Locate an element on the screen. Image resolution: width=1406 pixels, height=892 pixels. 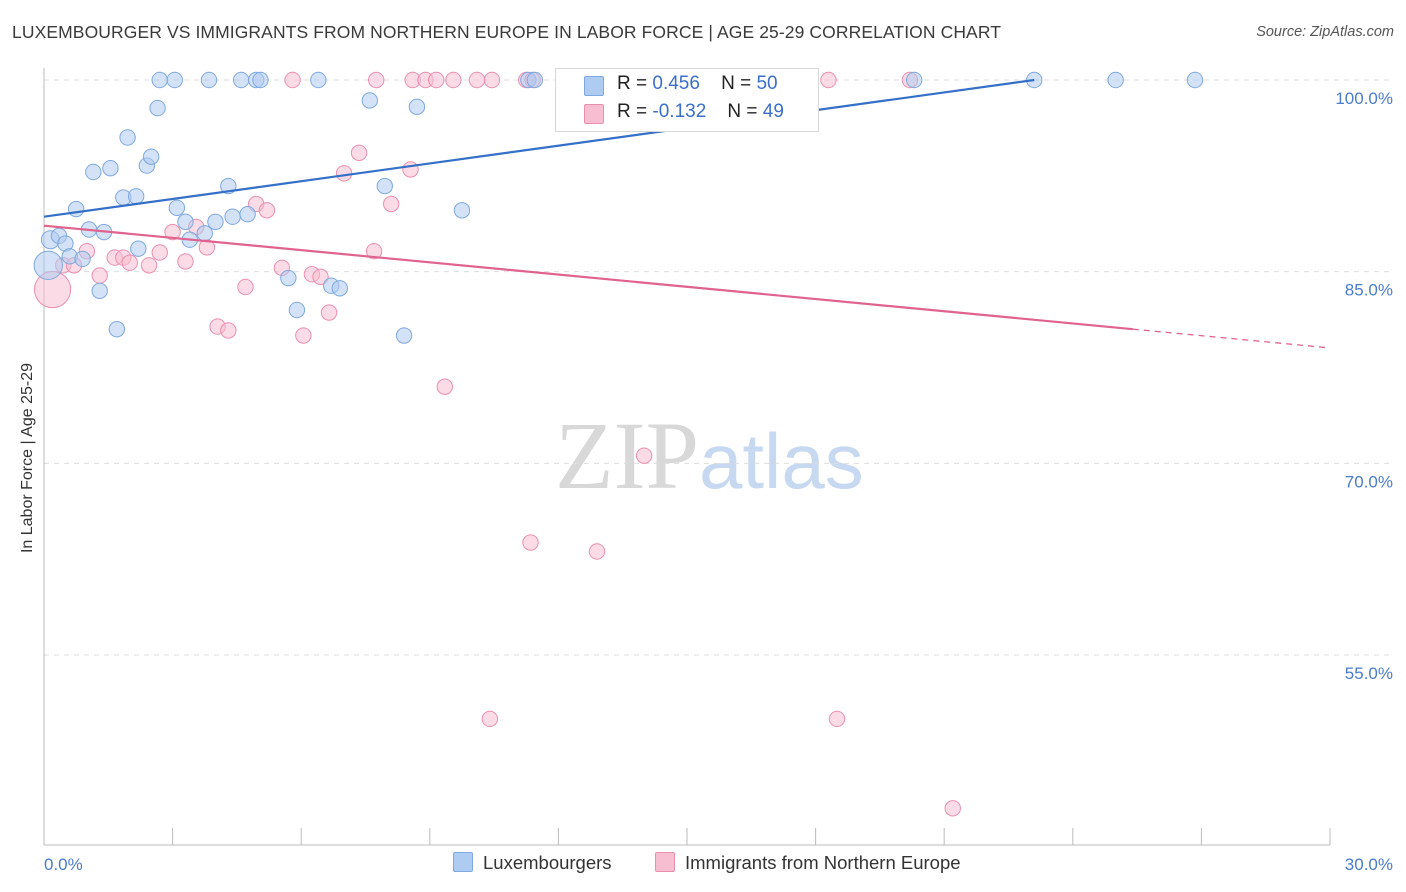
bottom-legend-swatch-pink is located at coordinates (665, 862).